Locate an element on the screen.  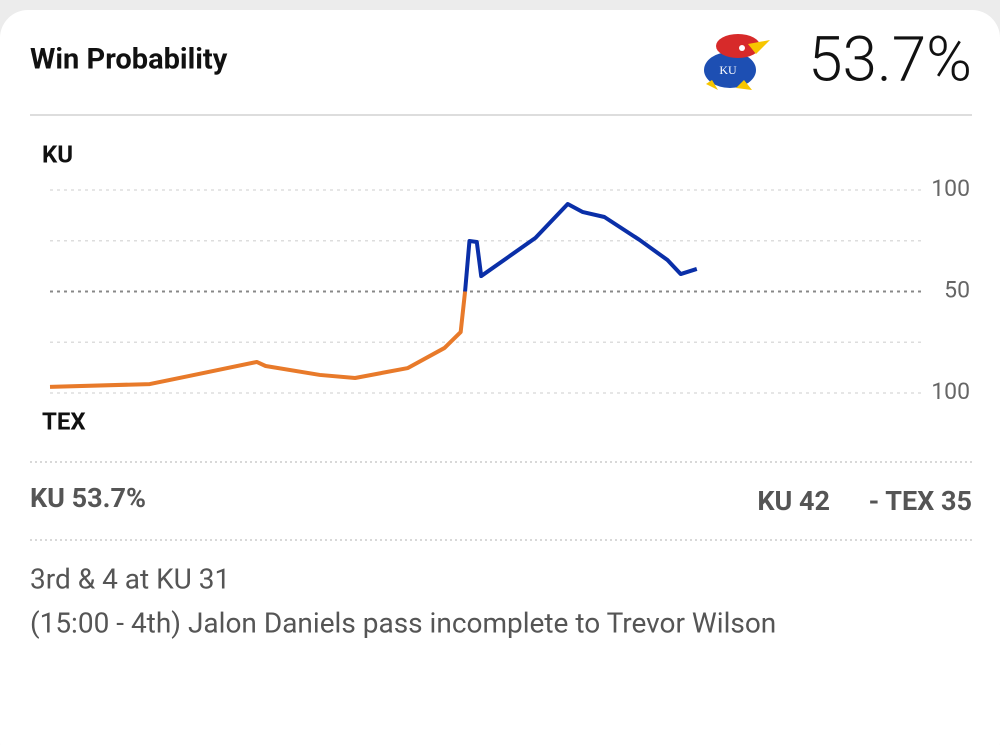
home-score: KU 42 is located at coordinates (793, 501).